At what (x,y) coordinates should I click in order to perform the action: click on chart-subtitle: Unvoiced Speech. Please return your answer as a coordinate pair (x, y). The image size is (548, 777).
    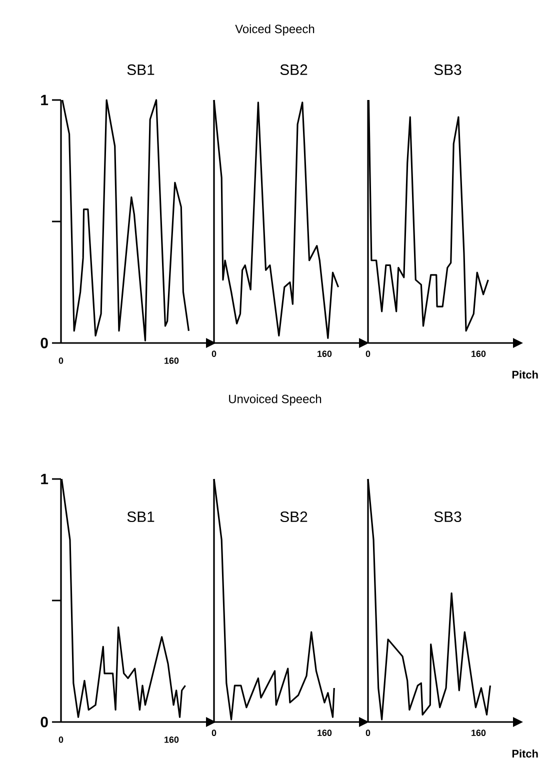
    Looking at the image, I should click on (275, 400).